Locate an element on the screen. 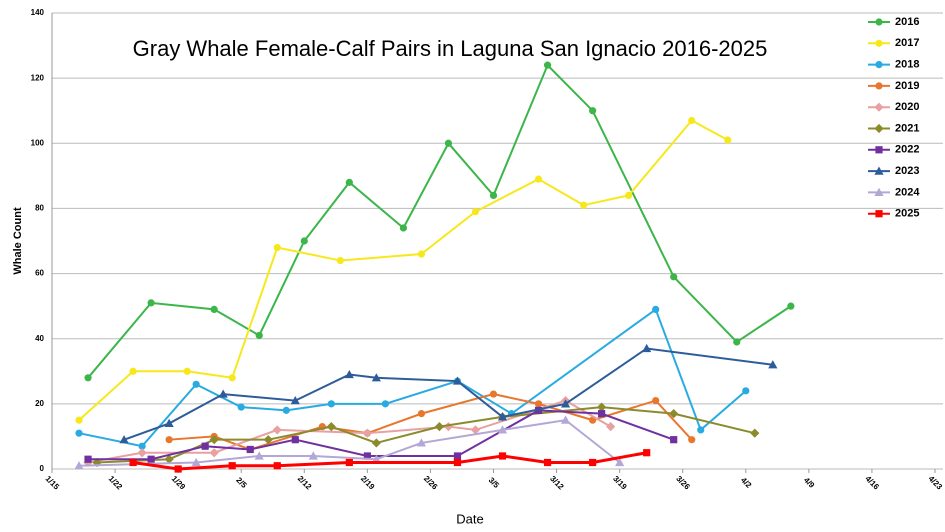 This screenshot has height=532, width=945. y-tick-label: 40 is located at coordinates (39, 338).